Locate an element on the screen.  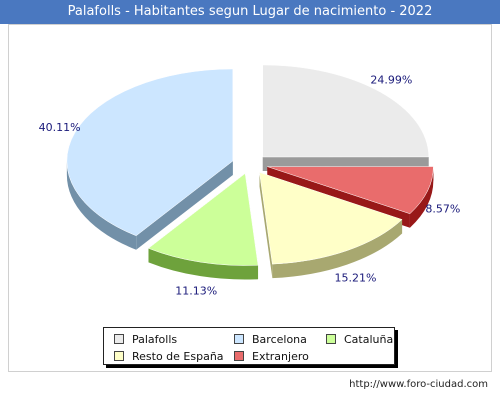
pie-label-1: 8.57% is located at coordinates (442, 208).